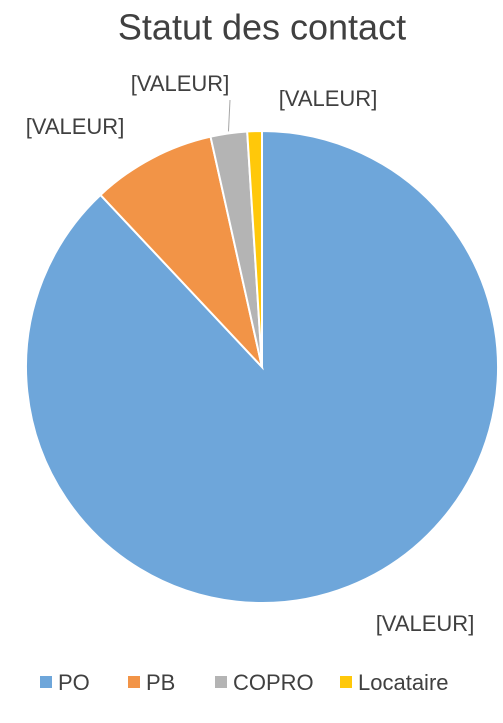  Describe the element at coordinates (262, 27) in the screenshot. I see `chart-title: Statut des contact` at that location.